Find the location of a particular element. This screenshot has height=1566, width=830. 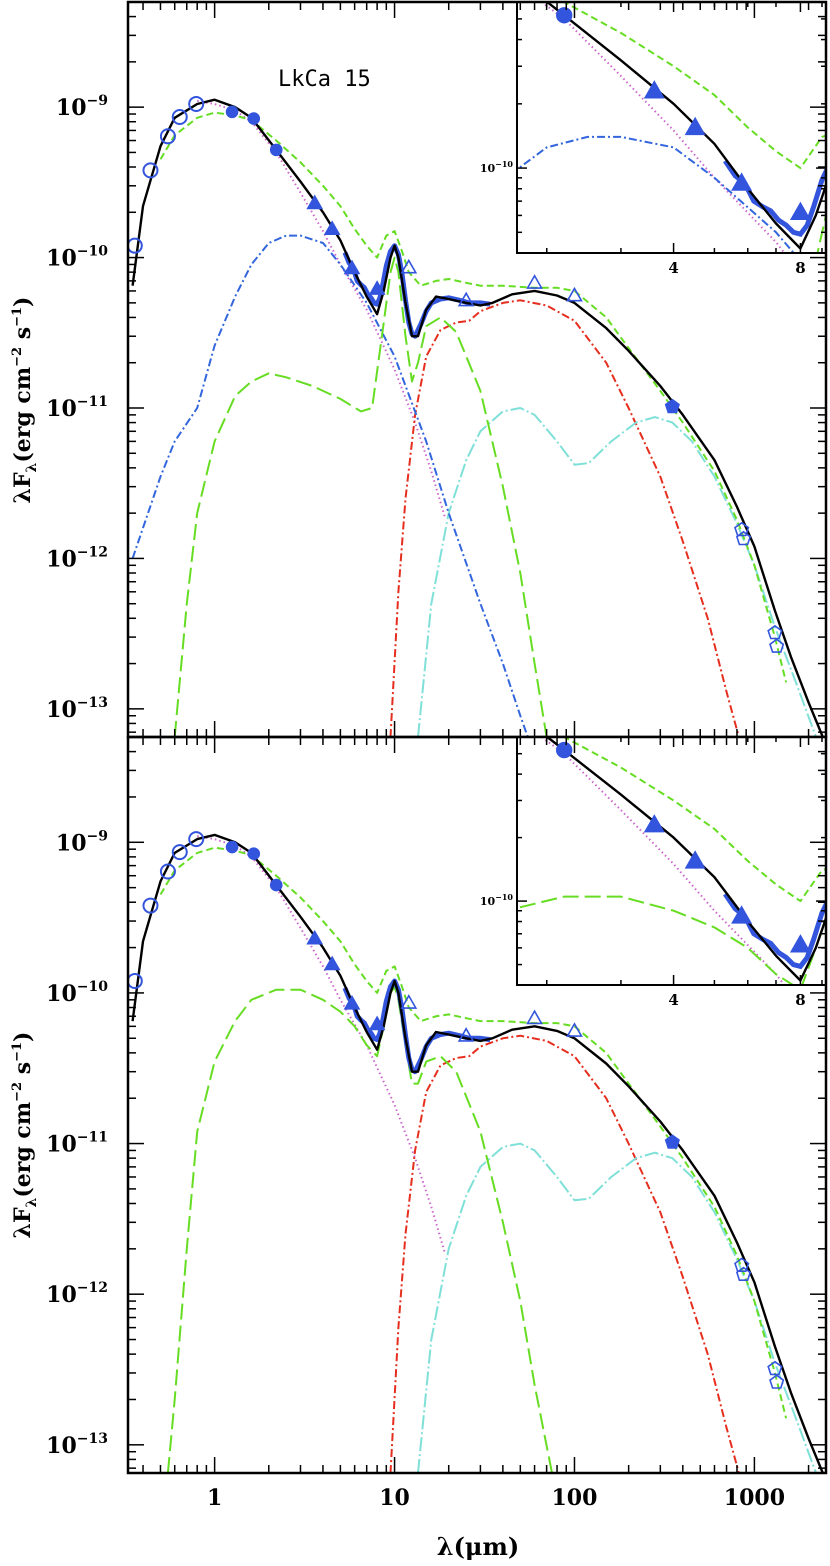

series-inner-rim-wall-inset is located at coordinates (656, 194).